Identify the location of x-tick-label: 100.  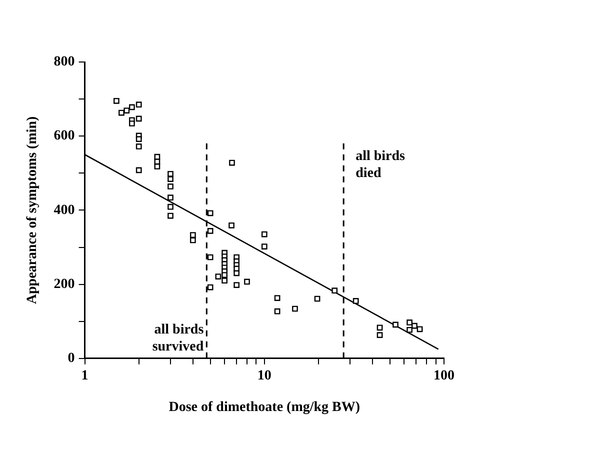
(444, 376).